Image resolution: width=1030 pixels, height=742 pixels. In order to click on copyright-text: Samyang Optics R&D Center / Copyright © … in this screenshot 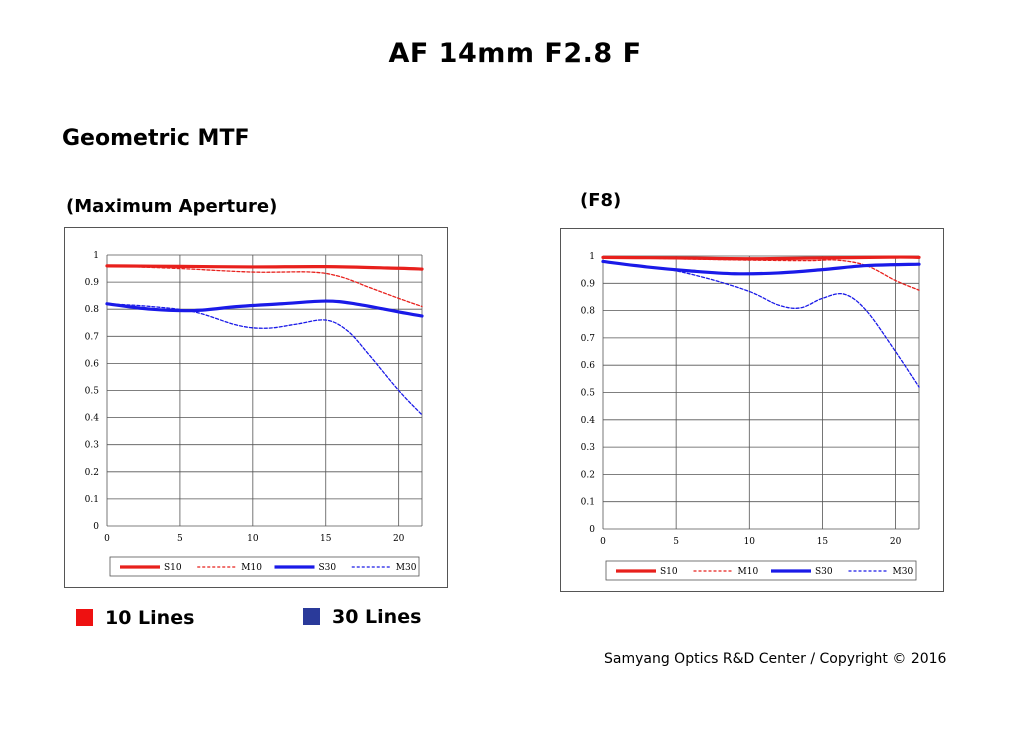, I will do `click(775, 659)`.